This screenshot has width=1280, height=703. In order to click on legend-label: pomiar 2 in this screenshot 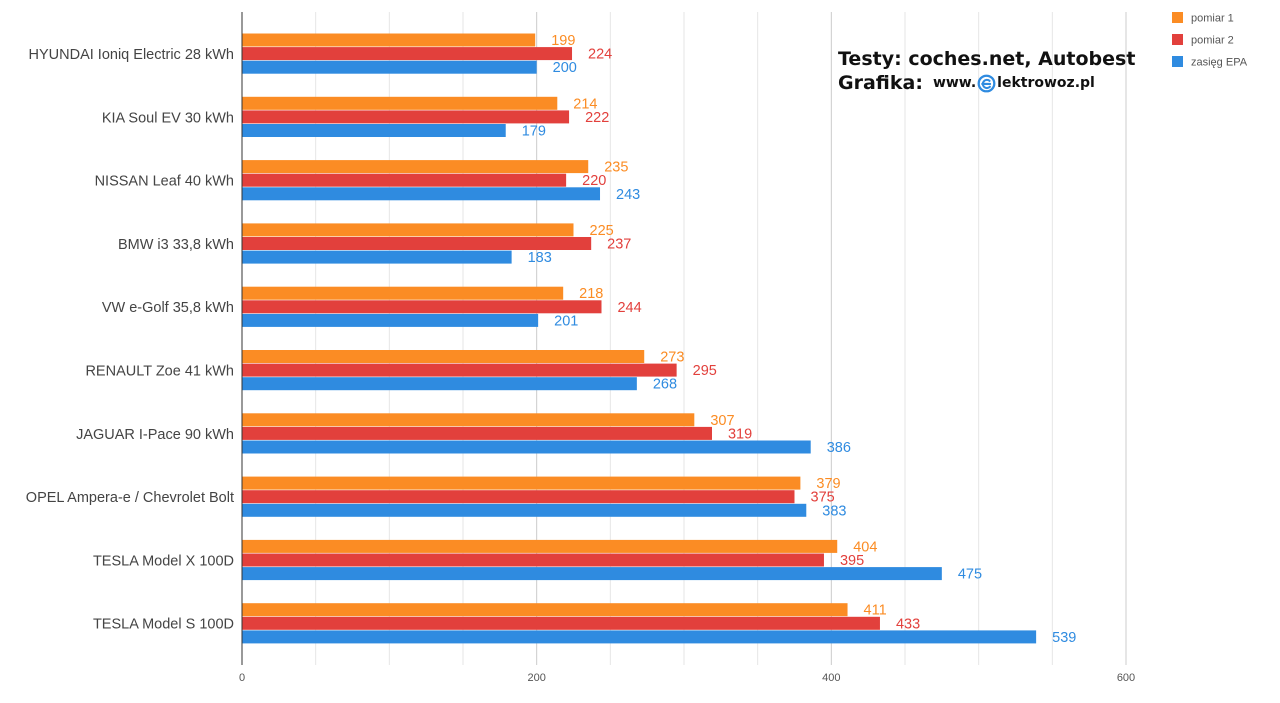, I will do `click(1212, 41)`.